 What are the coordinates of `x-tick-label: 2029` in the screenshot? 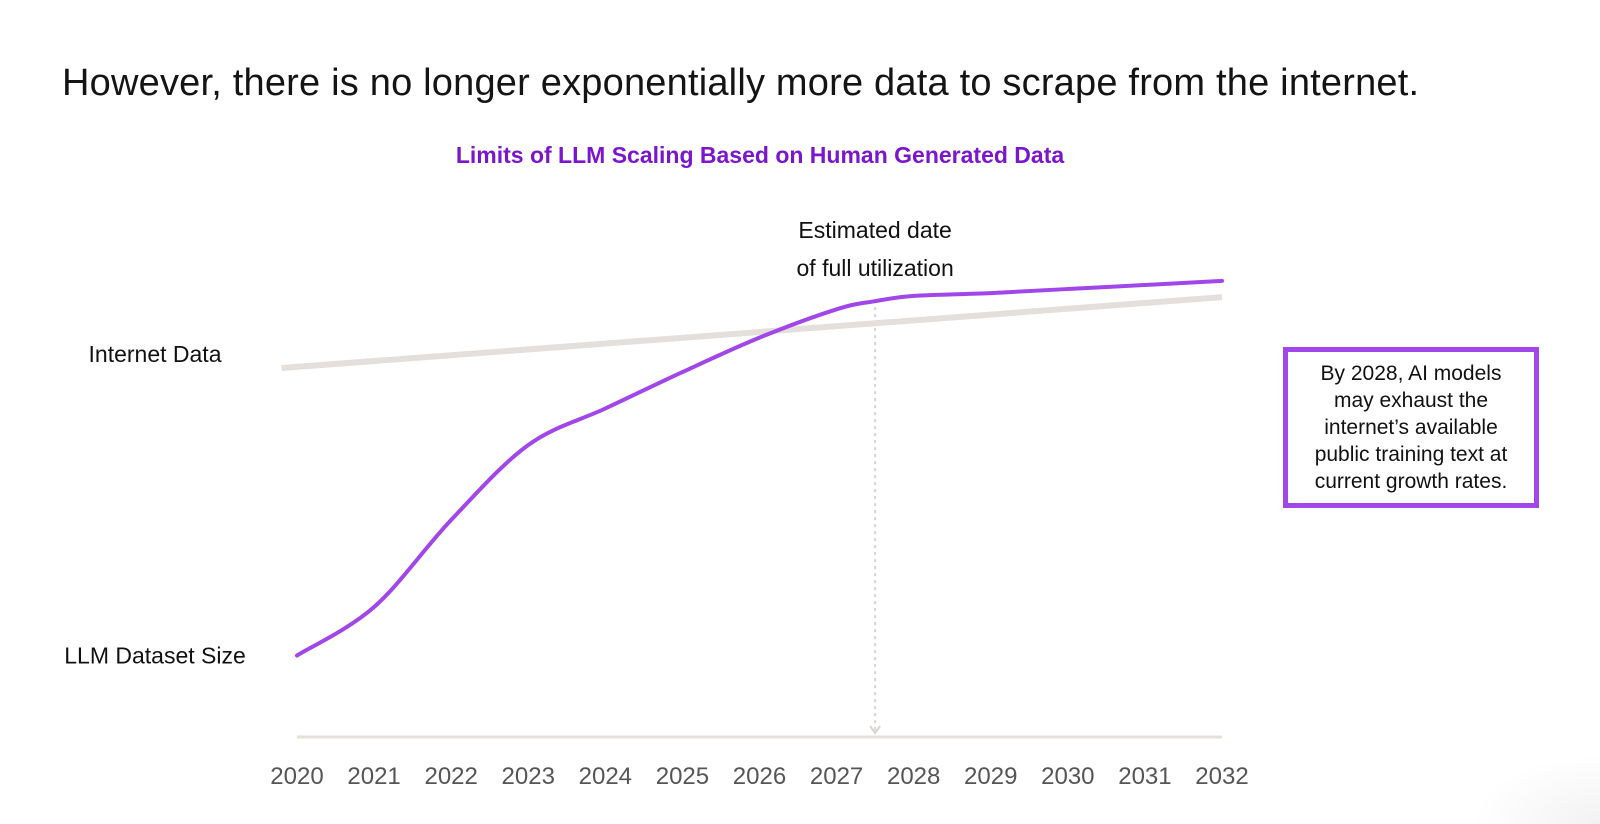 It's located at (990, 776).